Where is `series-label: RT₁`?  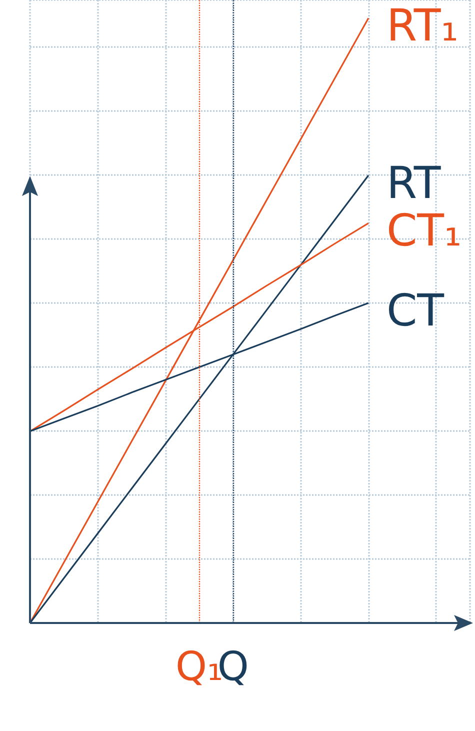 series-label: RT₁ is located at coordinates (422, 26).